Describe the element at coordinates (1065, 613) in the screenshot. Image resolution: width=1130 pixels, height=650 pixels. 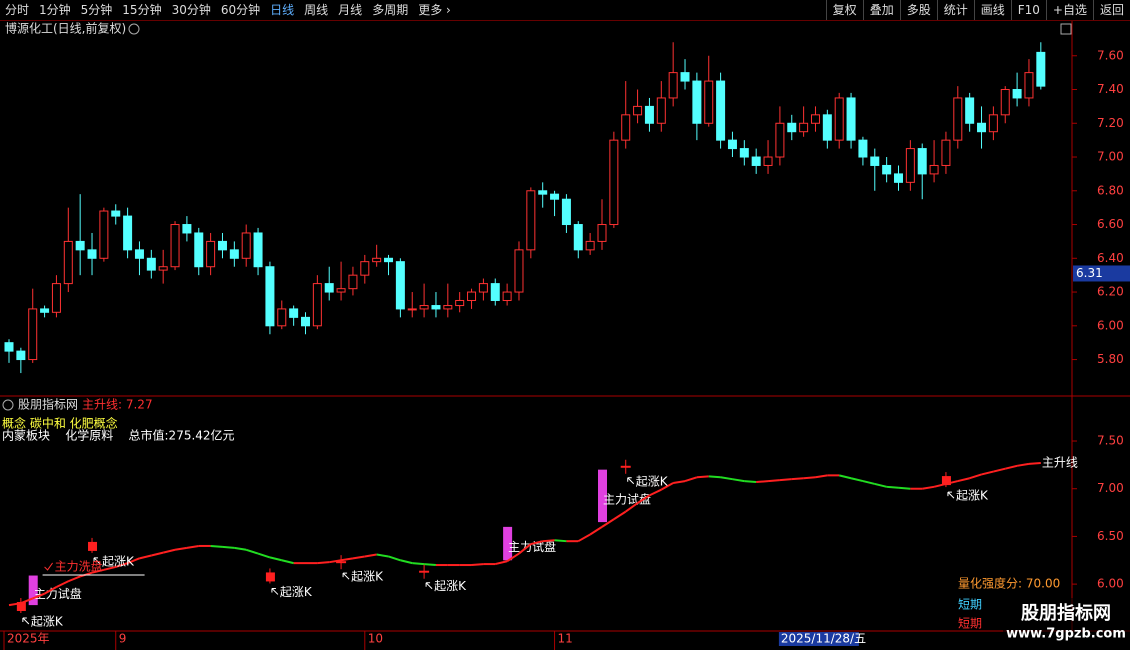
I see `watermark-name: 股朋指标网` at that location.